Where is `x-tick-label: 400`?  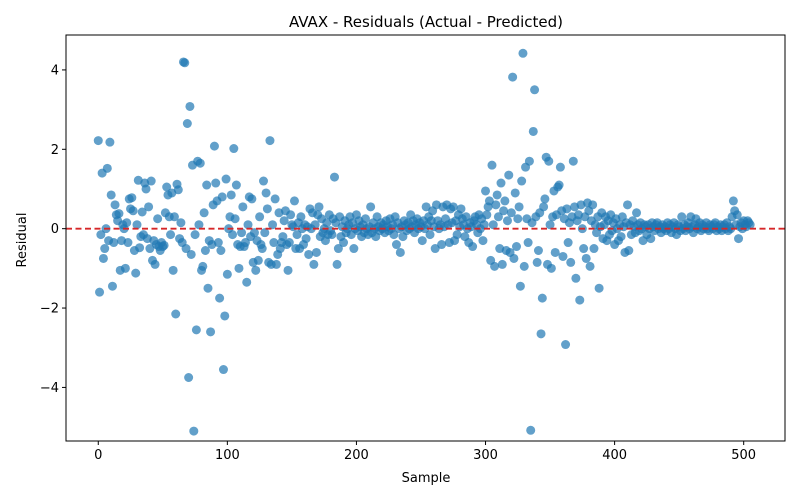 x-tick-label: 400 is located at coordinates (614, 455).